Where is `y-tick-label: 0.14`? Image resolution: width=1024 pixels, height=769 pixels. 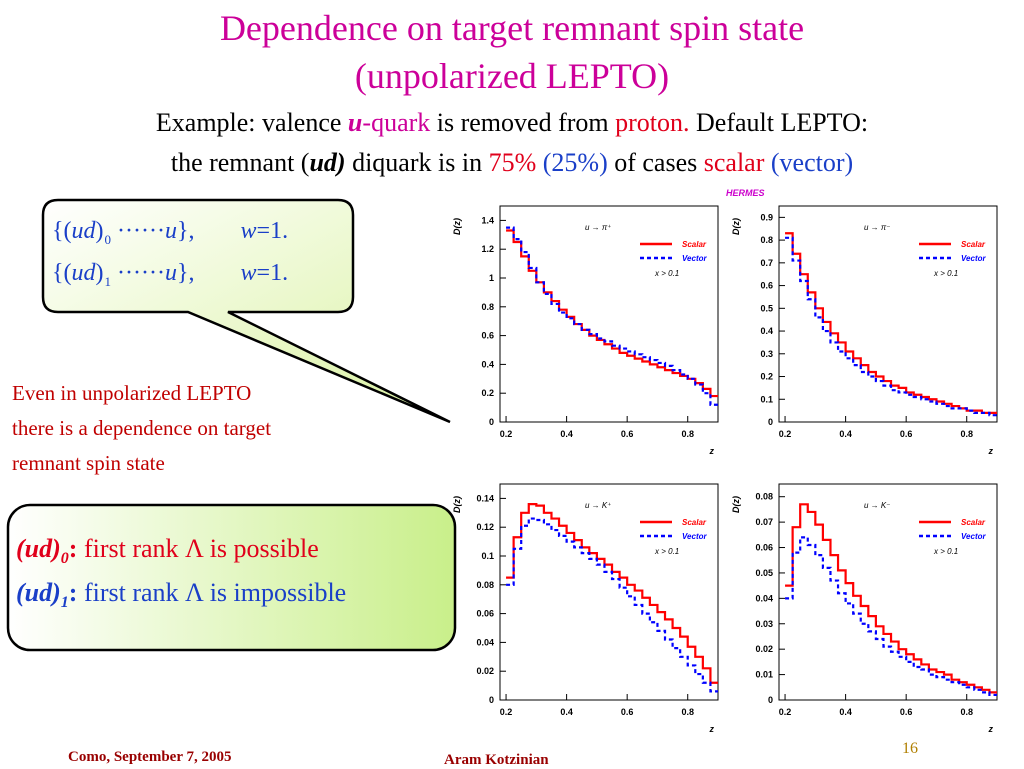
y-tick-label: 0.14 is located at coordinates (485, 498).